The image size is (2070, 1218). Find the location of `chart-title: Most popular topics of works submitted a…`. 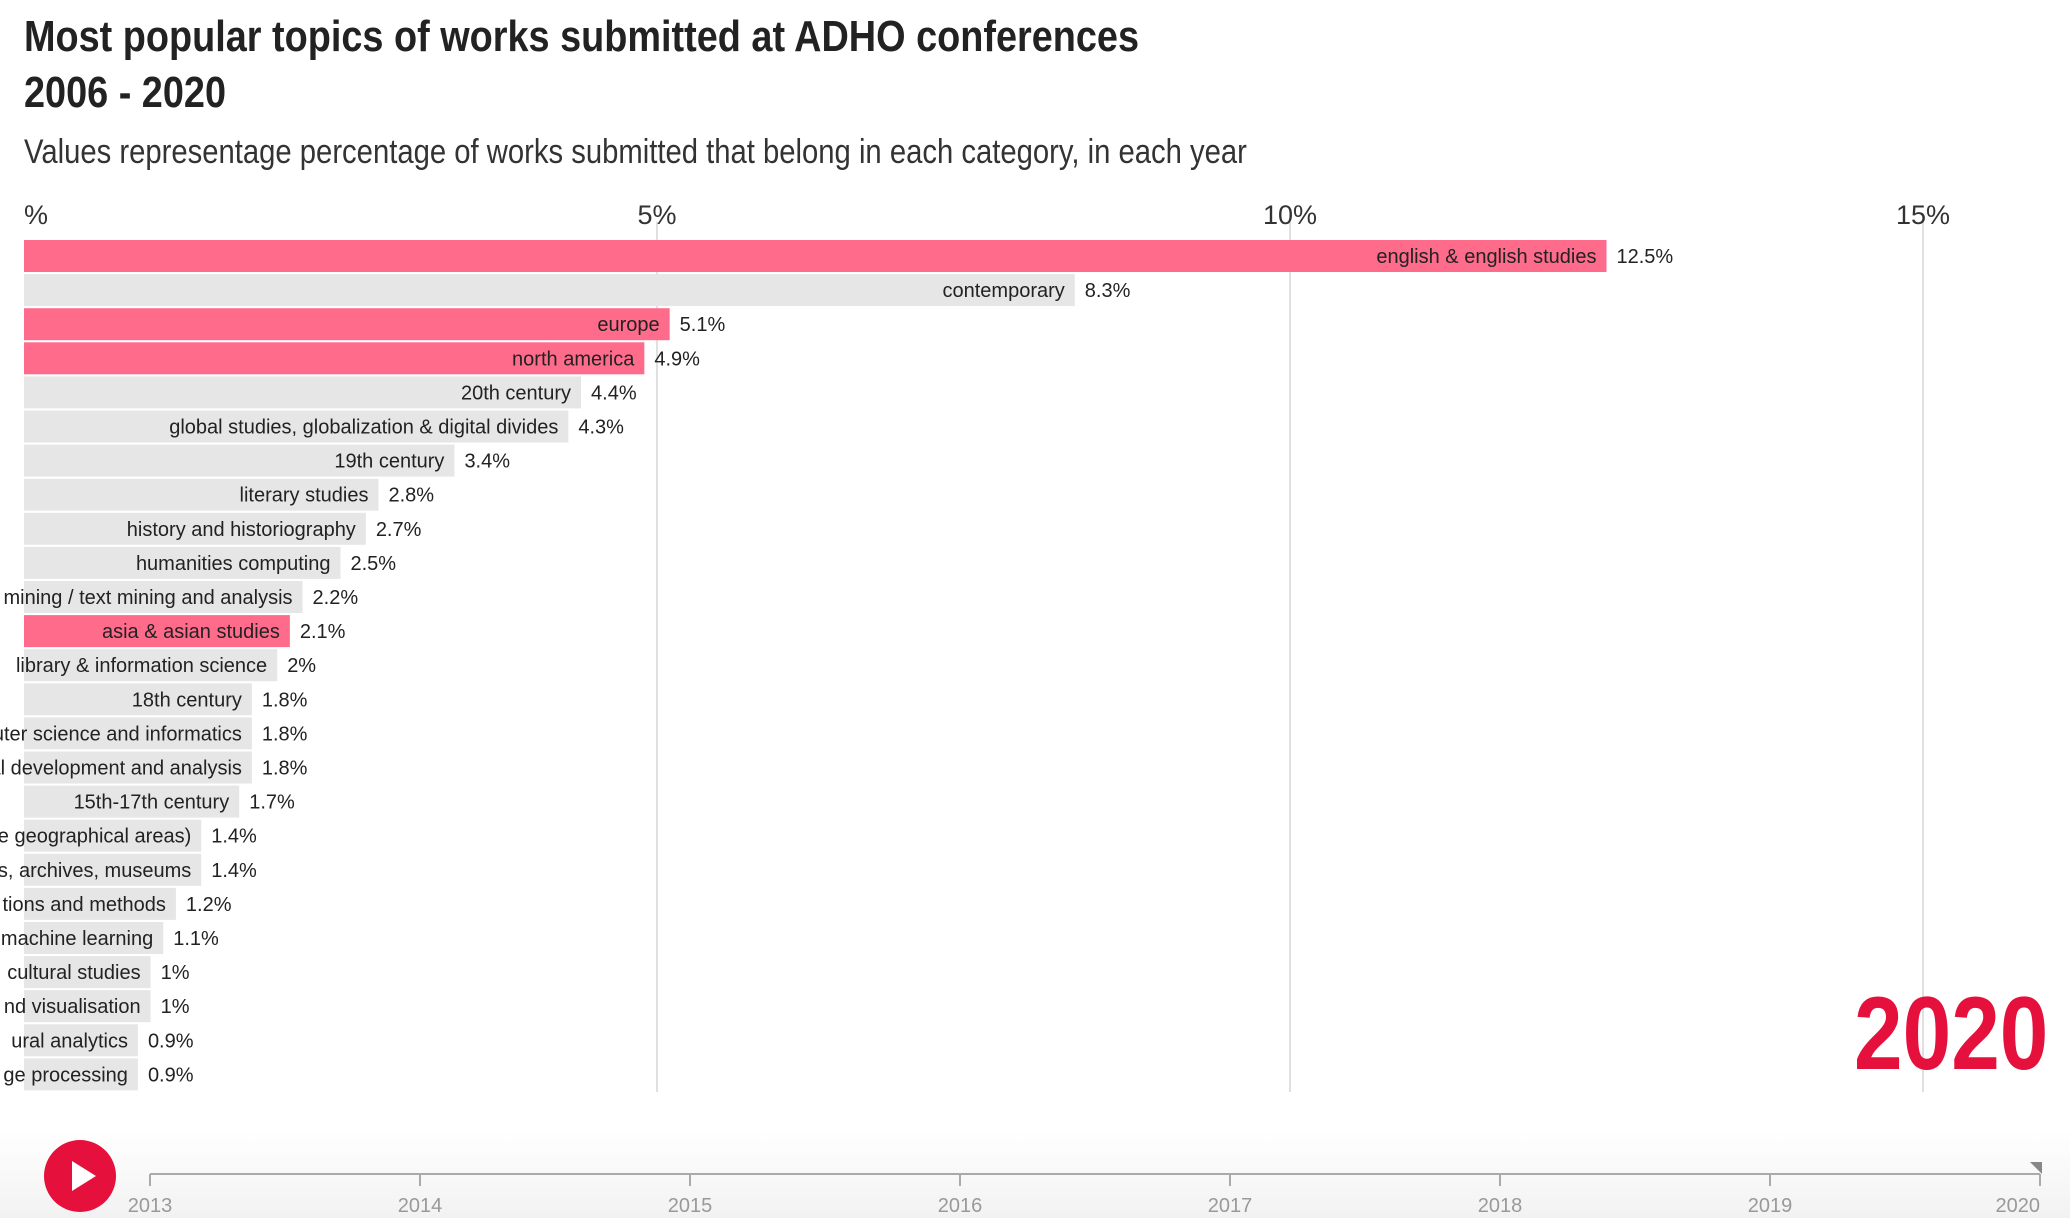

chart-title: Most popular topics of works submitted a… is located at coordinates (582, 36).